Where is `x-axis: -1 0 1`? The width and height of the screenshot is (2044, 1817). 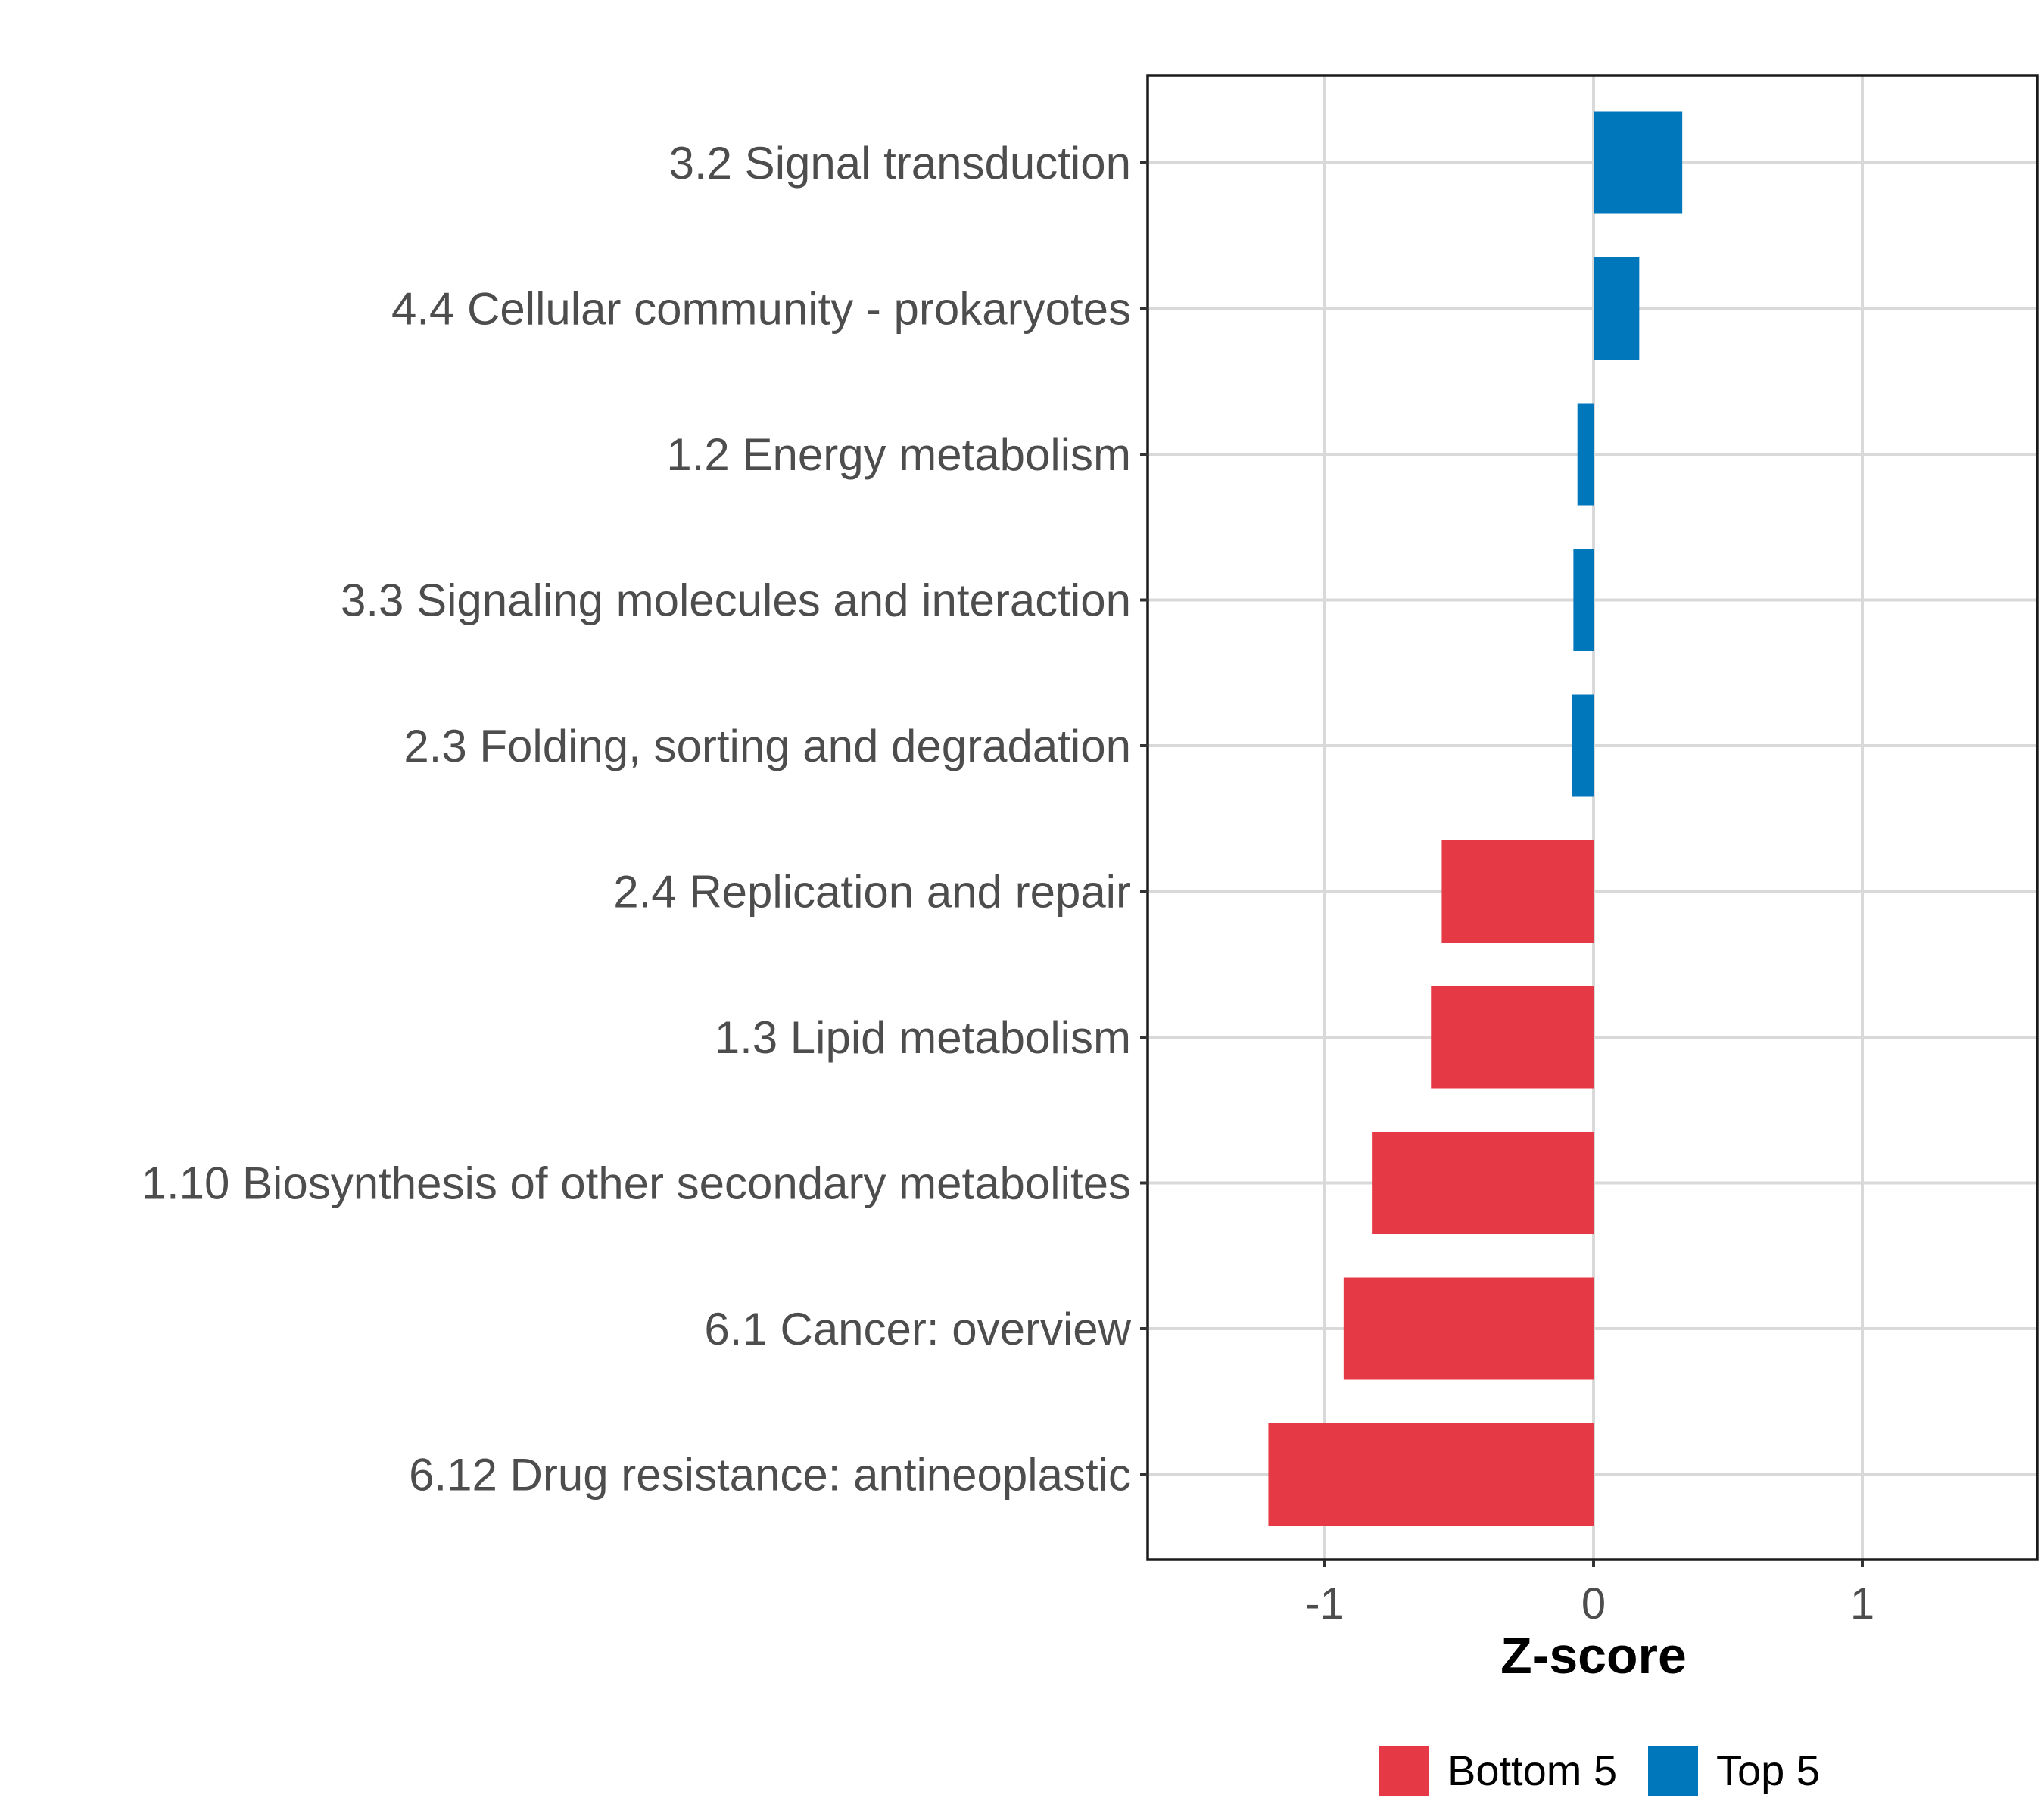
x-axis: -1 0 1 is located at coordinates (1589, 1594).